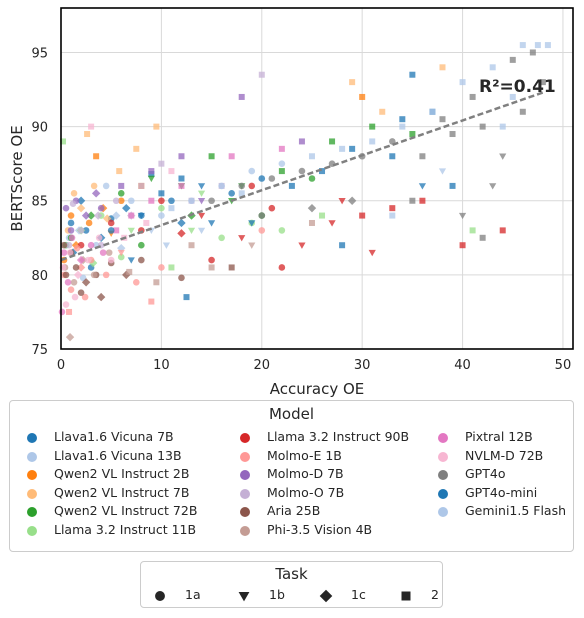 This screenshot has width=584, height=618. Describe the element at coordinates (504, 455) in the screenshot. I see `model-legend-label: NVLM-D 72B` at that location.